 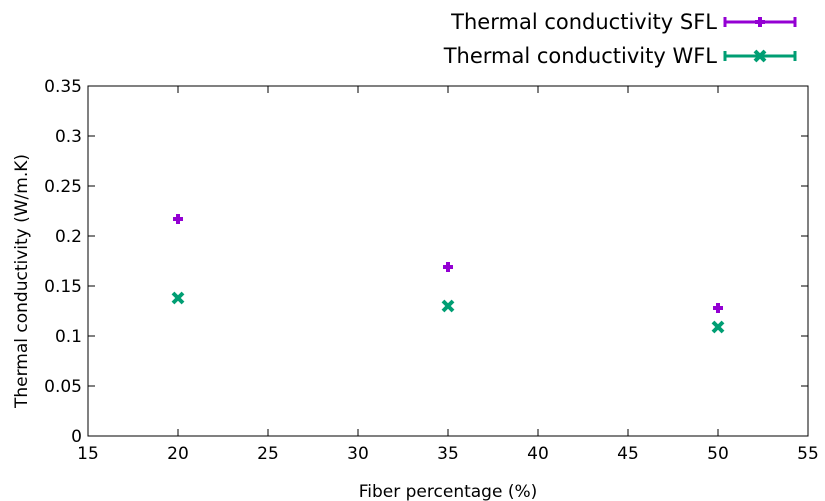 I want to click on x-tick-label: 30, so click(x=358, y=454).